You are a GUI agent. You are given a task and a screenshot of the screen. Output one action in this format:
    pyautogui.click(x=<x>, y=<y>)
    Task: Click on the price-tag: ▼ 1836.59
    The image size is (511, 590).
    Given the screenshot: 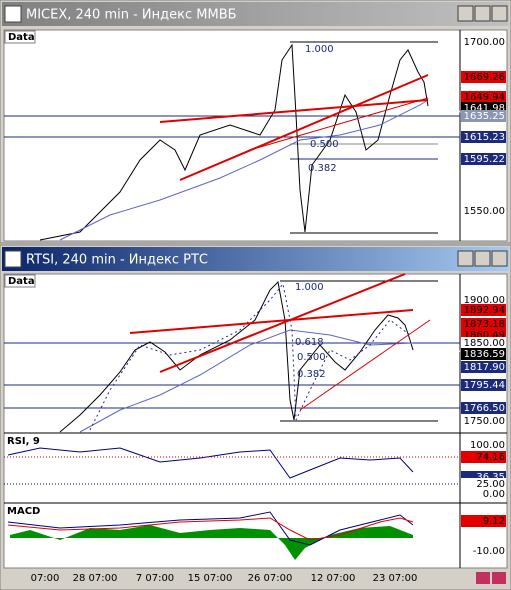 What is the action you would take?
    pyautogui.click(x=479, y=354)
    